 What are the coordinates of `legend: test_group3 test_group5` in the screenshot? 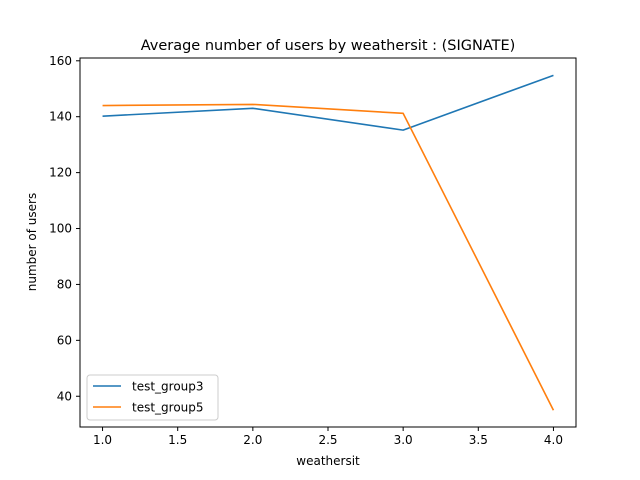 It's located at (152, 397).